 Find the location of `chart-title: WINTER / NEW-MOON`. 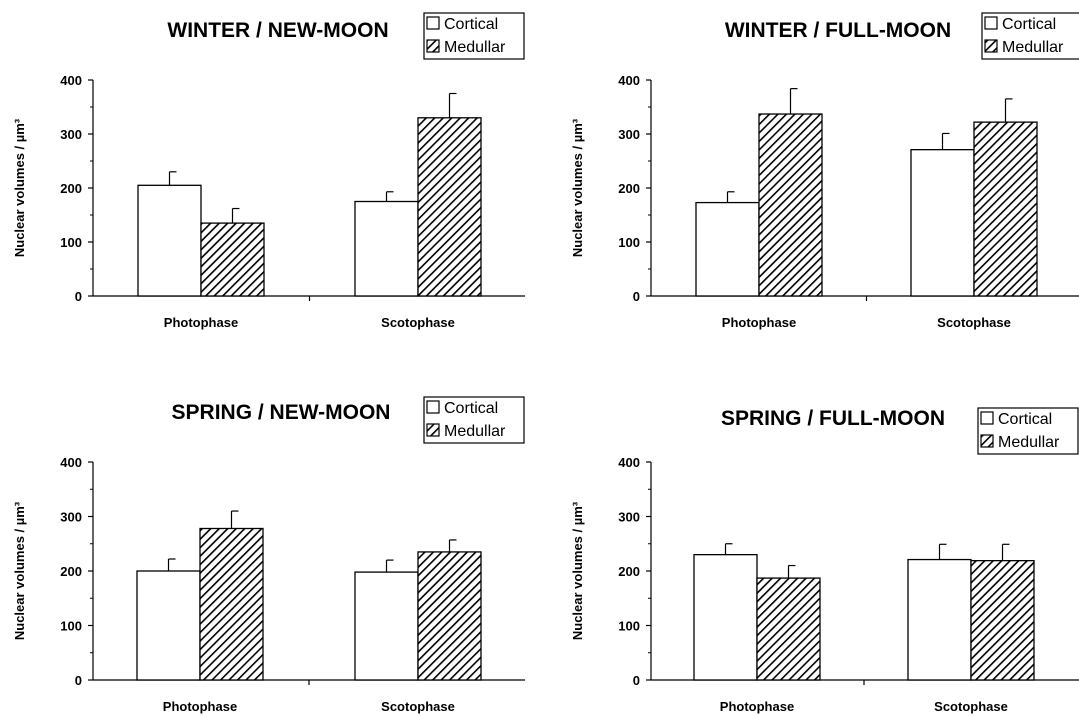

chart-title: WINTER / NEW-MOON is located at coordinates (277, 30).